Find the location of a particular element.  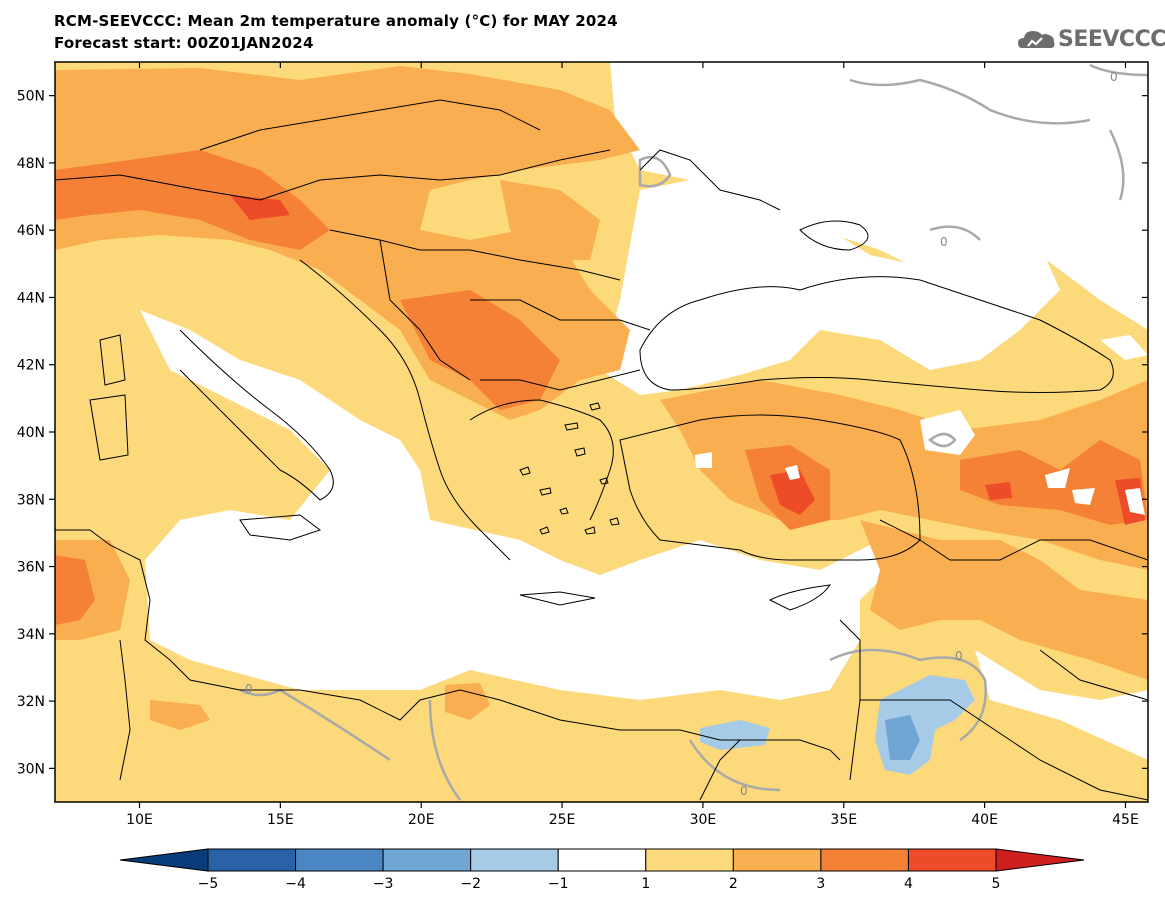

colorbar-high-extend is located at coordinates (1040, 860).